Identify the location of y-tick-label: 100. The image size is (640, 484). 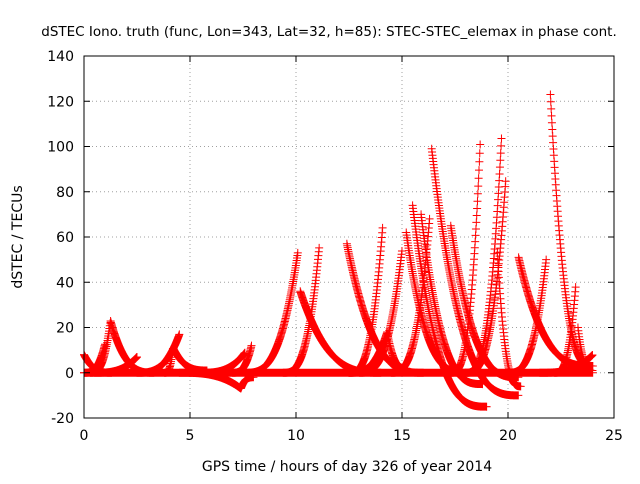
(60, 148).